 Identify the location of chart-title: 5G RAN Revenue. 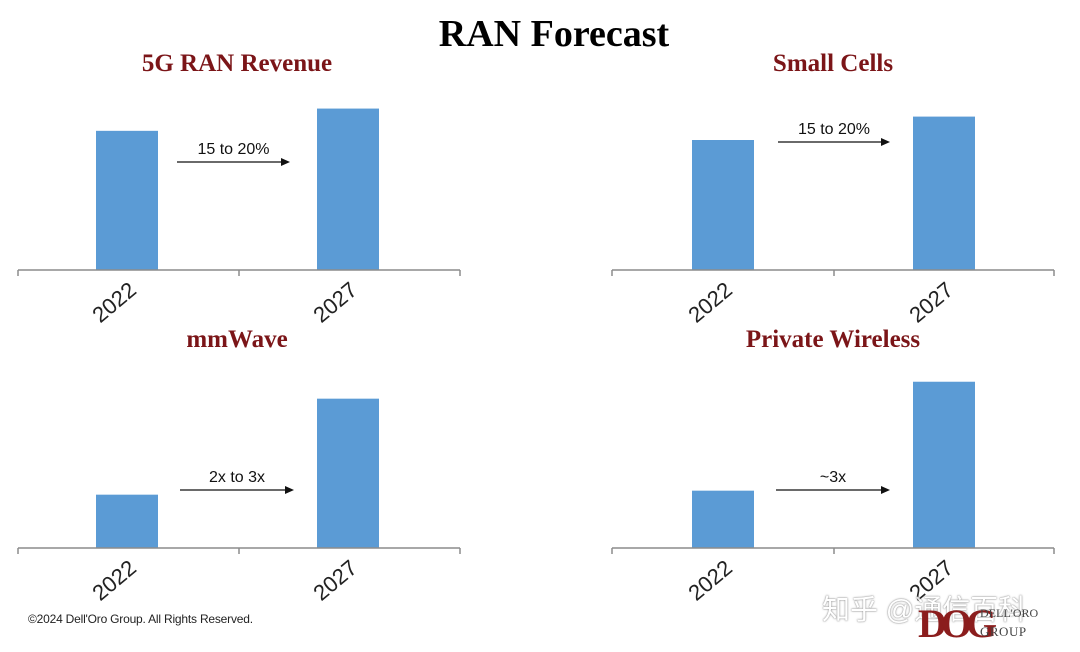
(237, 63).